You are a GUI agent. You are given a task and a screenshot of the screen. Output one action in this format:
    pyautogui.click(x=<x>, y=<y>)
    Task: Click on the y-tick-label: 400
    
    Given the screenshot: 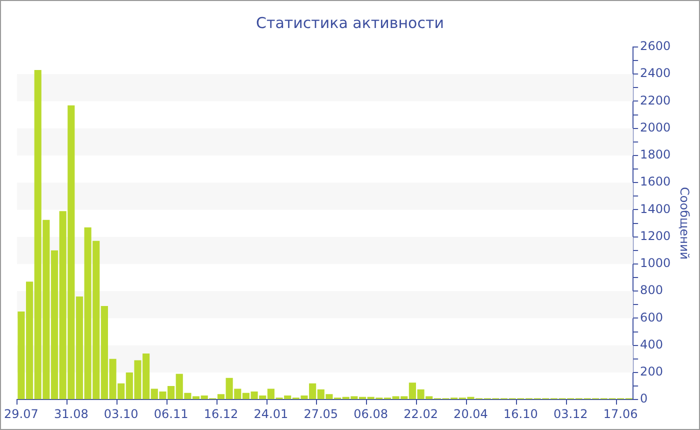 What is the action you would take?
    pyautogui.click(x=651, y=344)
    